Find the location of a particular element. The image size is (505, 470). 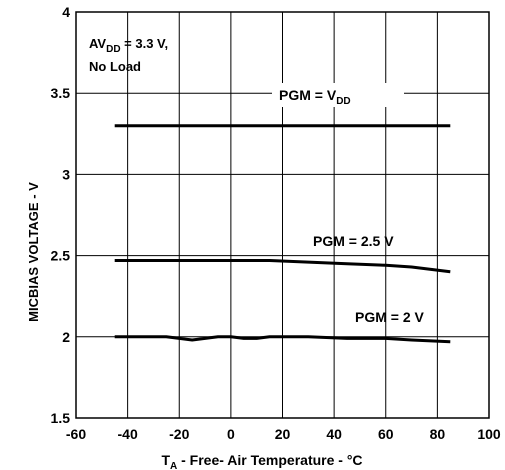

x-axis-label-rest: - Free- Air Temperature - °C is located at coordinates (269, 460).